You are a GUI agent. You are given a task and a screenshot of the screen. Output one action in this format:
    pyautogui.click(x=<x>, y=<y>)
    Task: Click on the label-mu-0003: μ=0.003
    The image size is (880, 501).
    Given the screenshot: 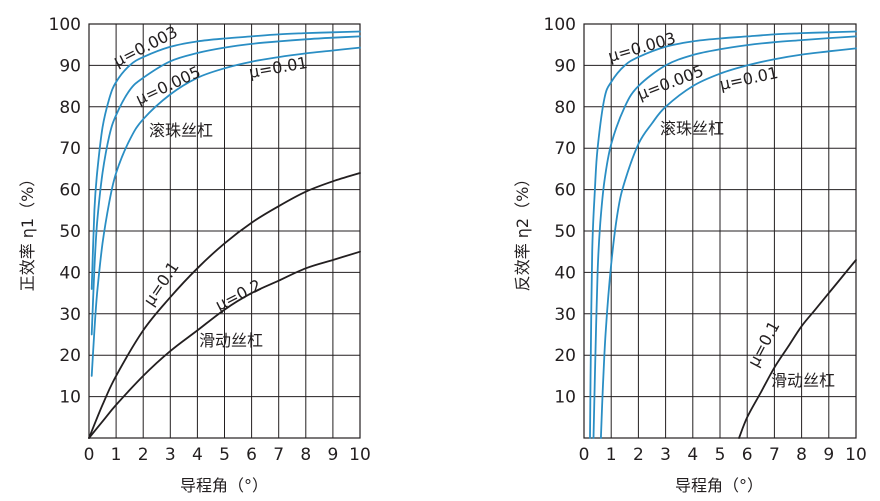 What is the action you would take?
    pyautogui.click(x=642, y=46)
    